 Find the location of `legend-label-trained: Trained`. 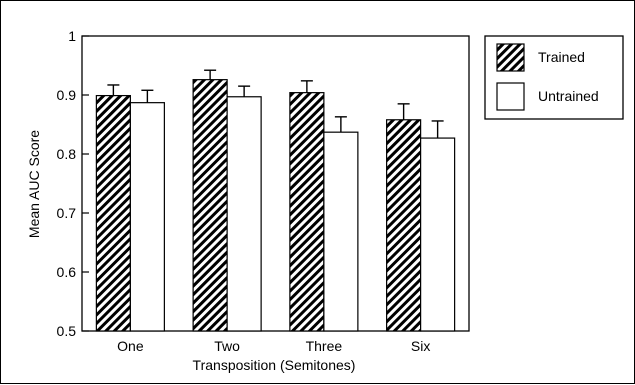

legend-label-trained: Trained is located at coordinates (561, 57).